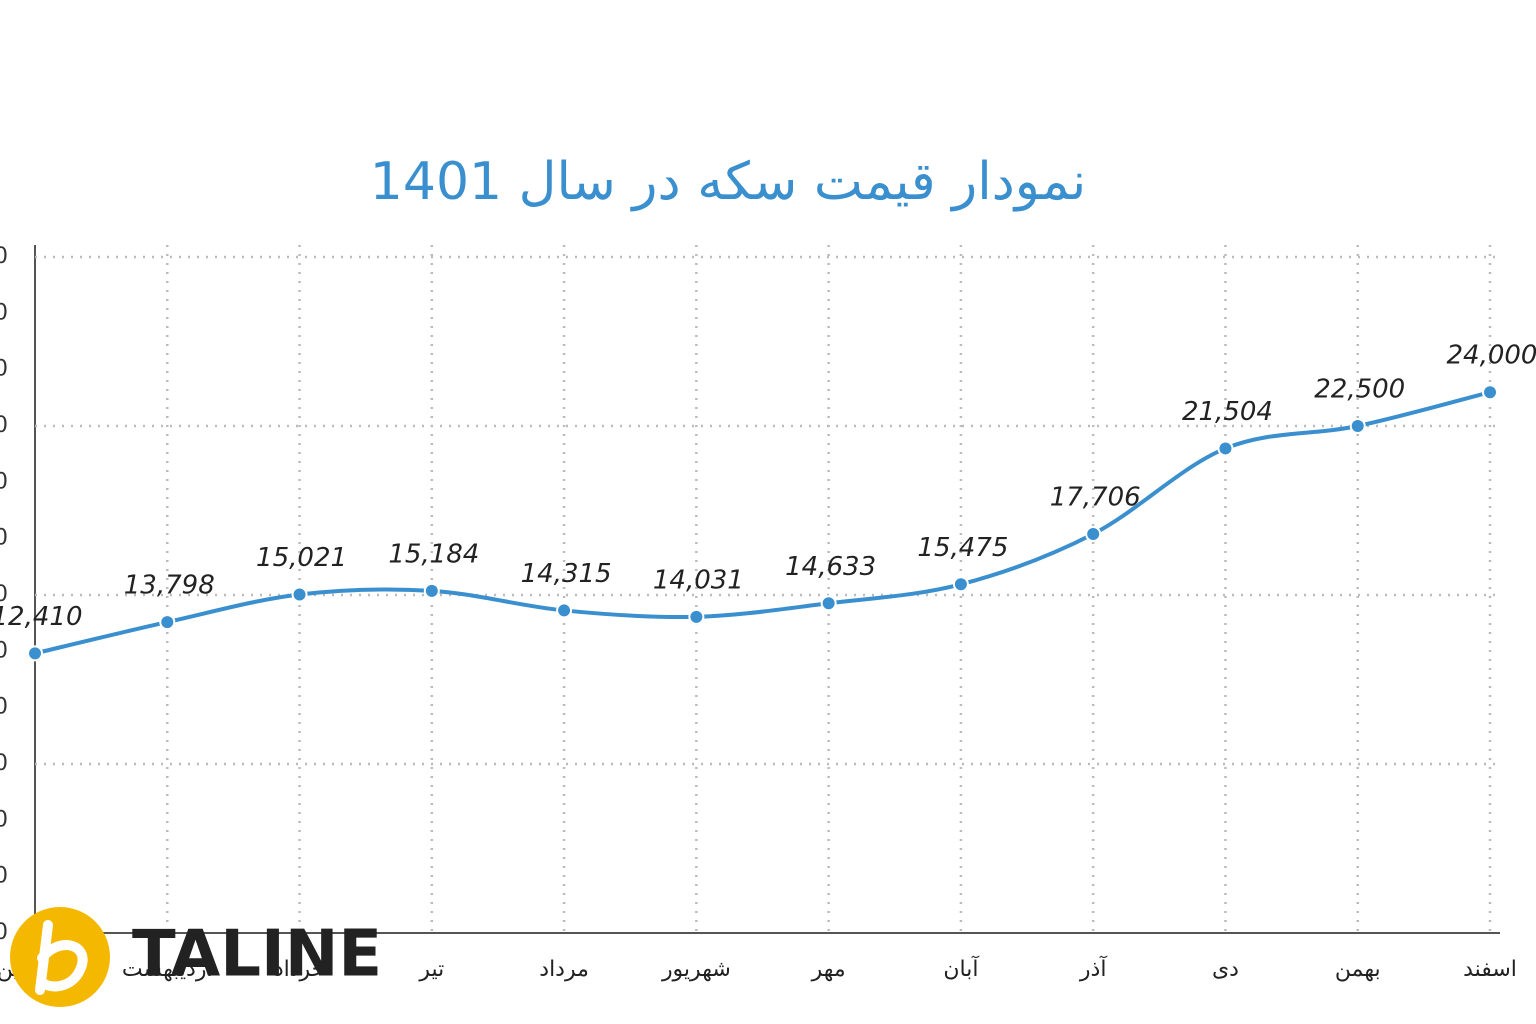 The width and height of the screenshot is (1536, 1024). Describe the element at coordinates (4, 594) in the screenshot. I see `y-tick-label: 15,000` at that location.